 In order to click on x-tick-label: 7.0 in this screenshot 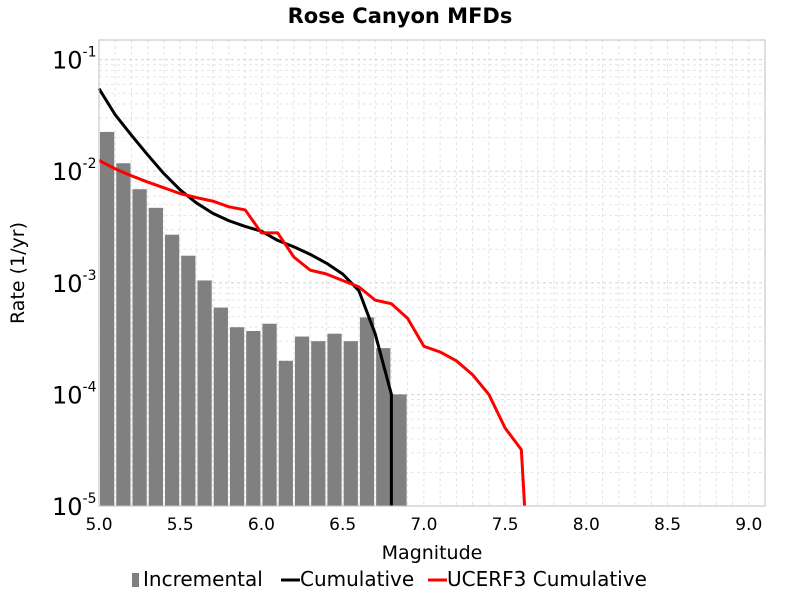, I will do `click(423, 525)`.